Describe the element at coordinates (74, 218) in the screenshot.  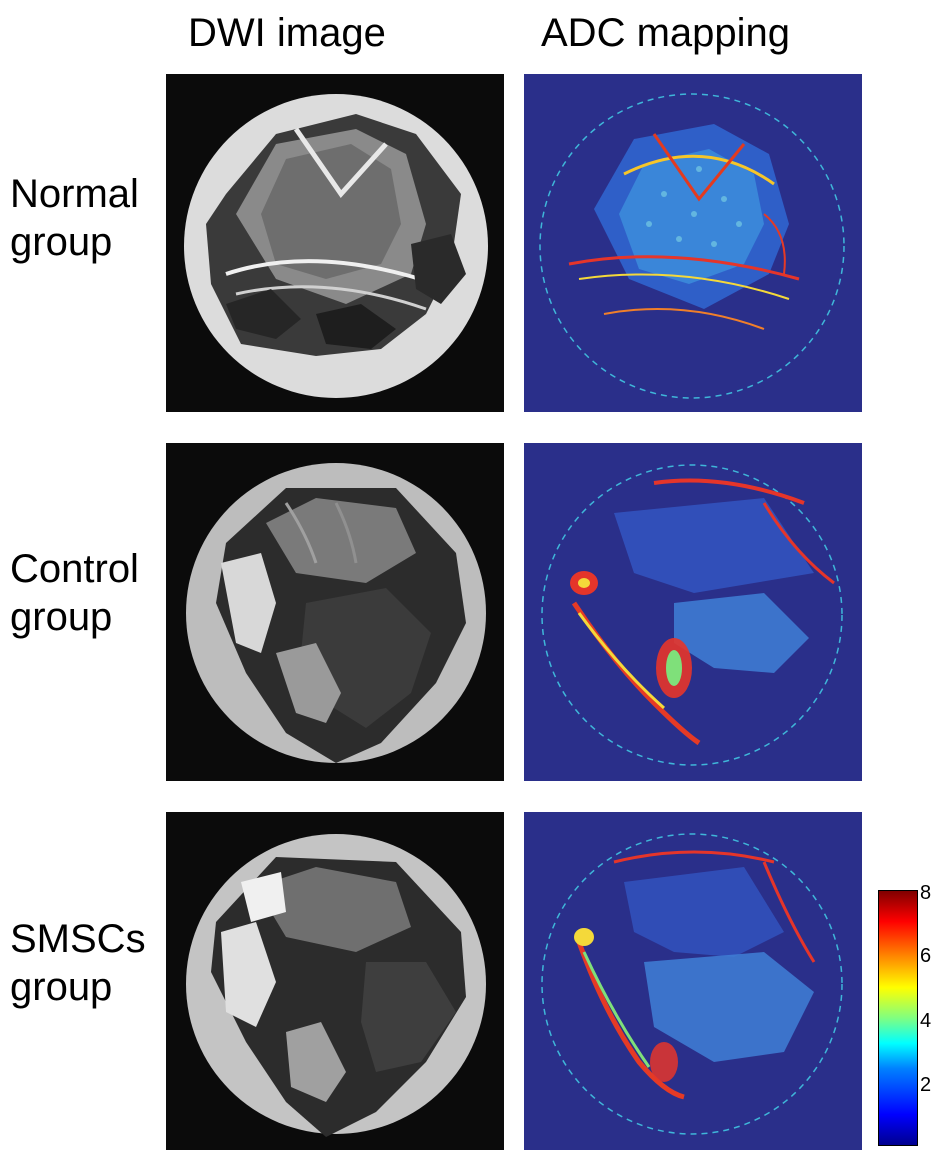
I see `row-label-normal: Normal group` at that location.